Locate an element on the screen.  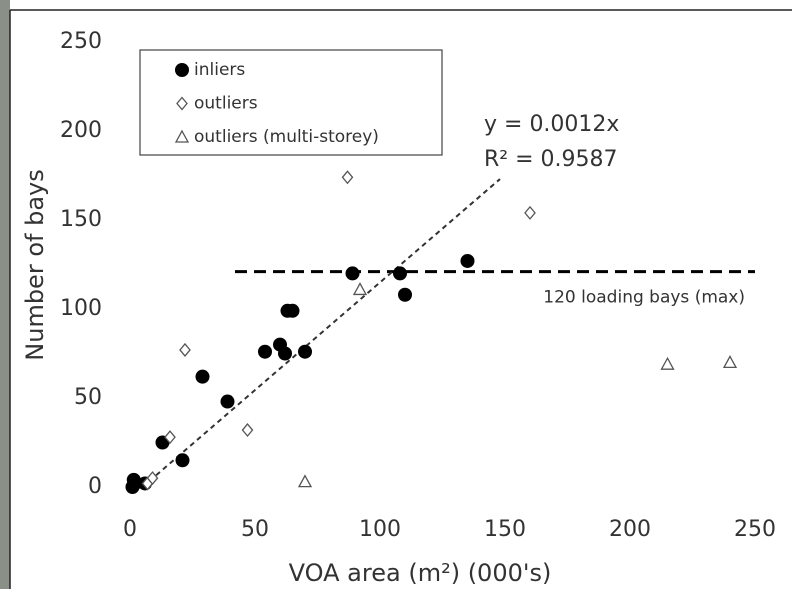
x-tick-label: 250 is located at coordinates (755, 529).